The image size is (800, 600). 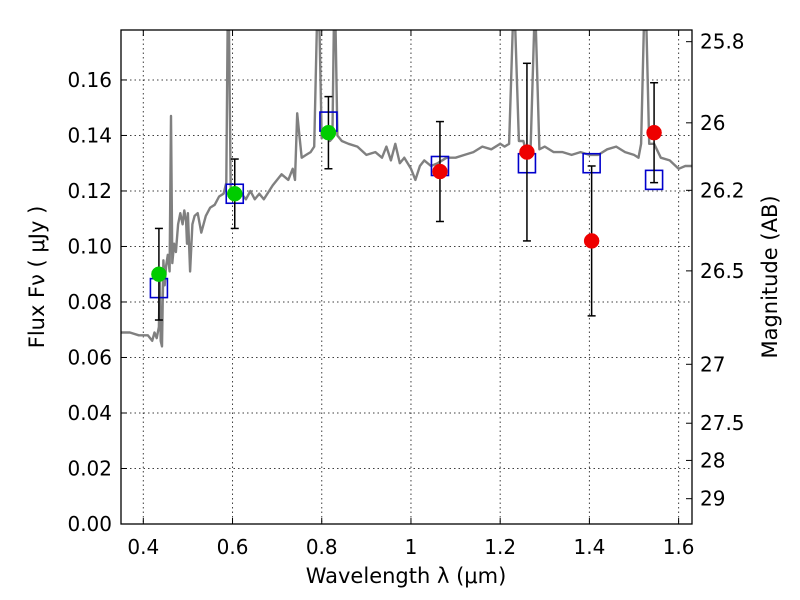 What do you see at coordinates (89, 191) in the screenshot?
I see `y-tick-label: 0.12` at bounding box center [89, 191].